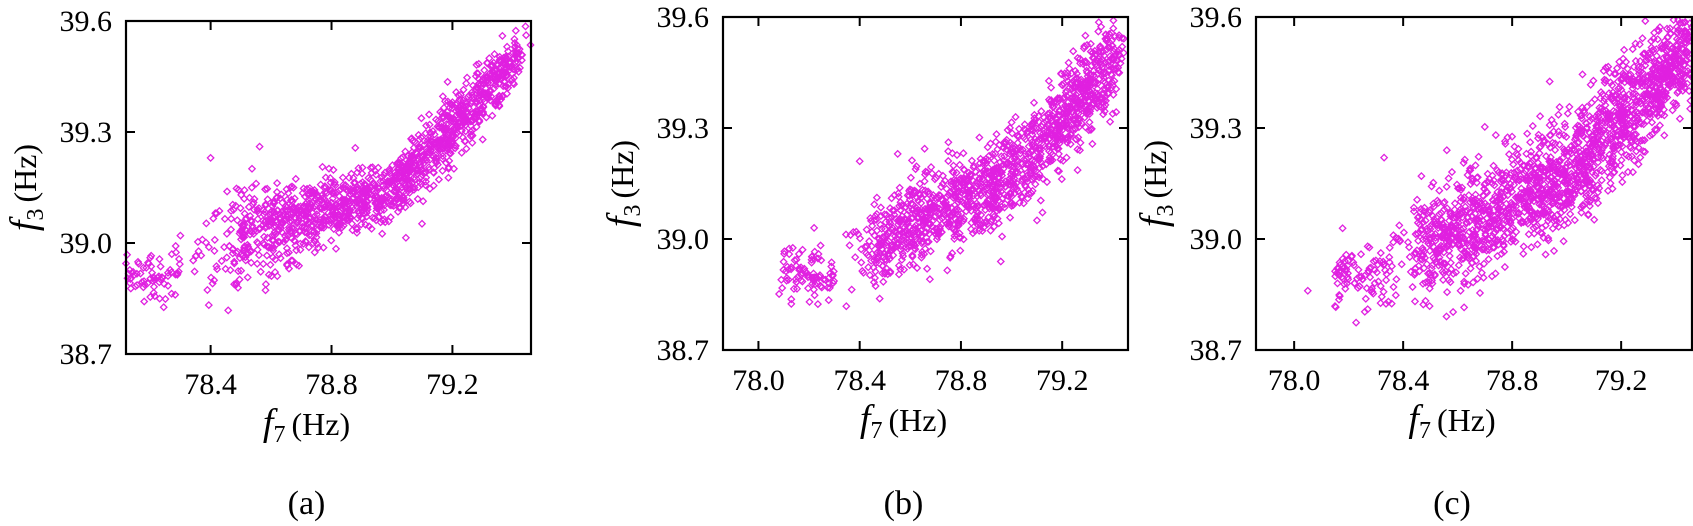 Image resolution: width=1693 pixels, height=526 pixels. I want to click on y-tick-label: 39.3, so click(683, 128).